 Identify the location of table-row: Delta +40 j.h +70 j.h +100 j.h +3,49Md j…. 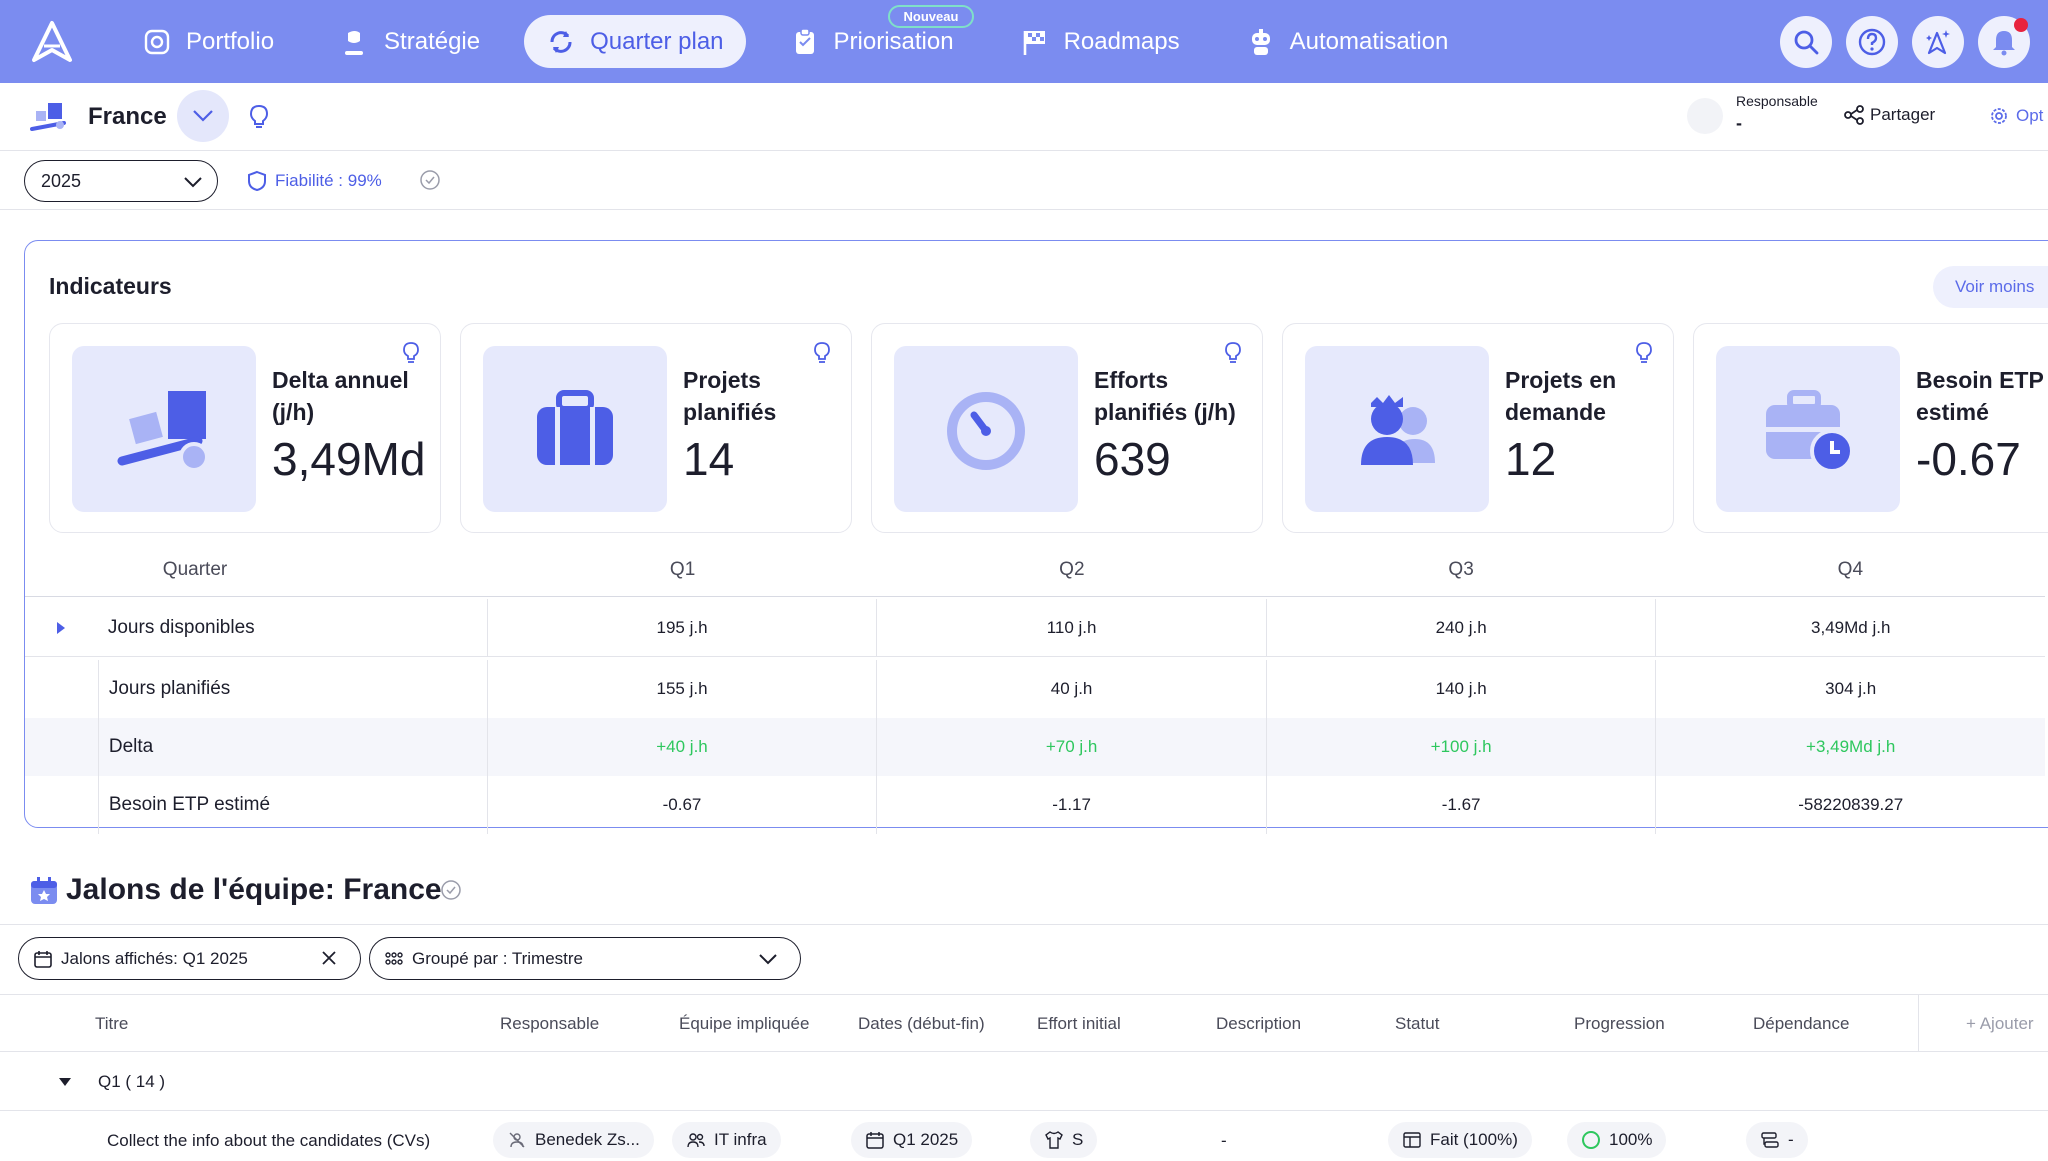
(1035, 747).